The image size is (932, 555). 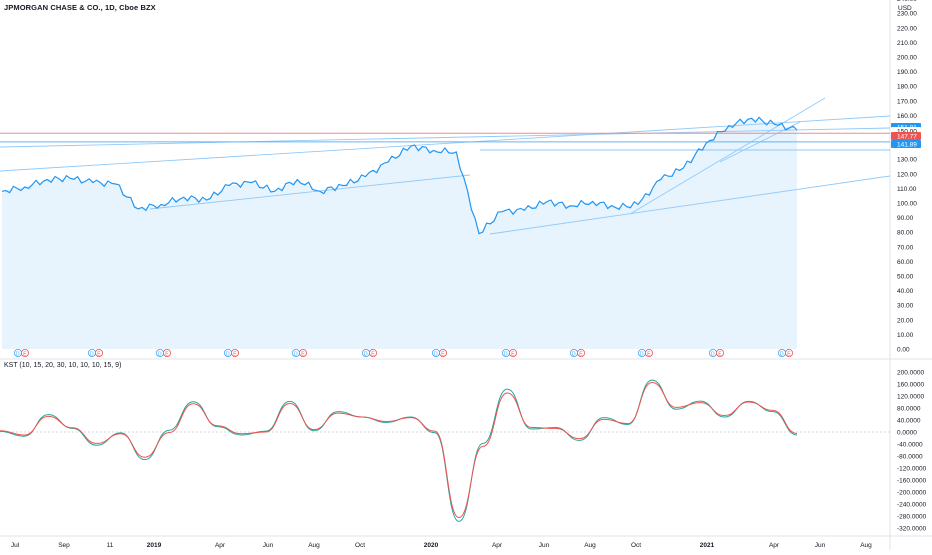 I want to click on price-tick-label: 110.00, so click(x=907, y=189).